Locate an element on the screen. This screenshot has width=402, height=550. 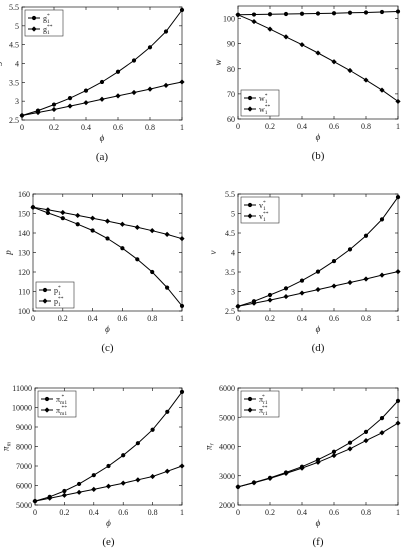
y-tick-label: 60 is located at coordinates (231, 119).